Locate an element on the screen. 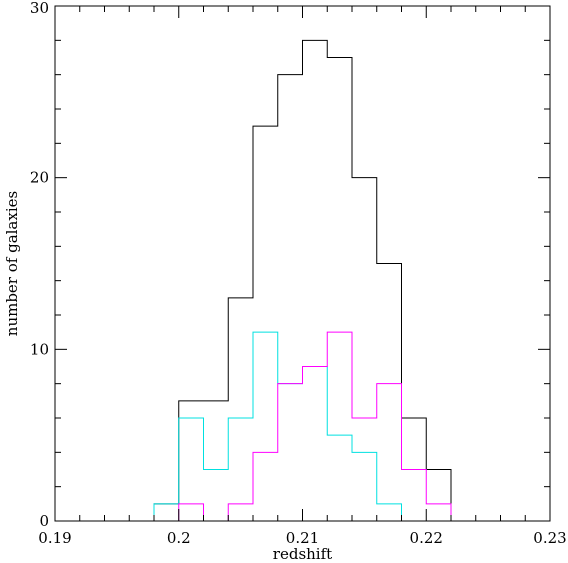 This screenshot has width=568, height=563. y-tick-label: 30 is located at coordinates (39, 8).